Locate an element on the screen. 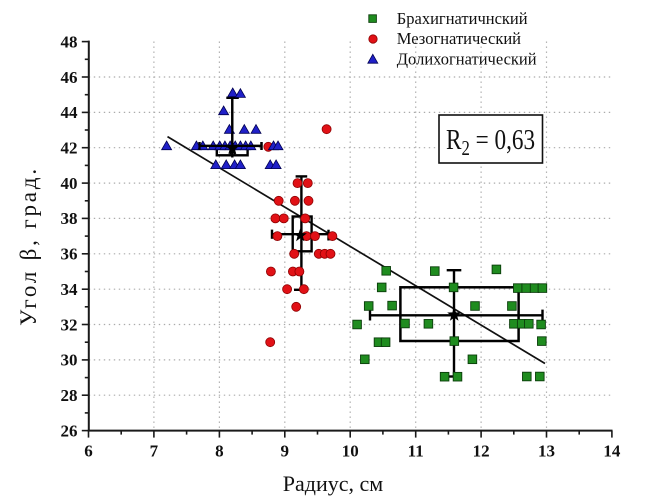 Image resolution: width=653 pixels, height=497 pixels. svg-text: 6 is located at coordinates (88, 451).